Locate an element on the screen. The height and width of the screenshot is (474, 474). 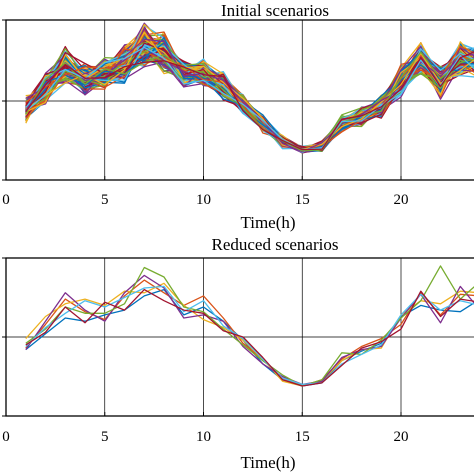
panel-title: Initial scenarios is located at coordinates (275, 10).